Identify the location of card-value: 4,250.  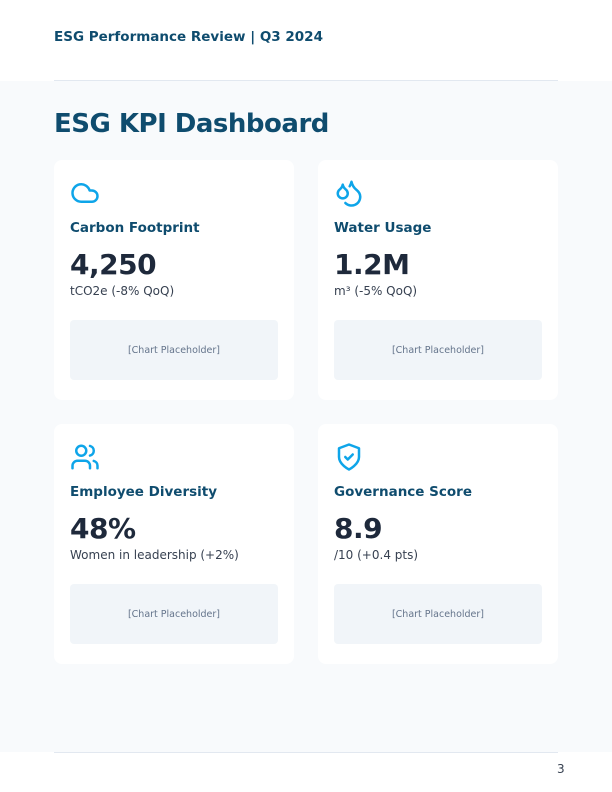
(113, 264).